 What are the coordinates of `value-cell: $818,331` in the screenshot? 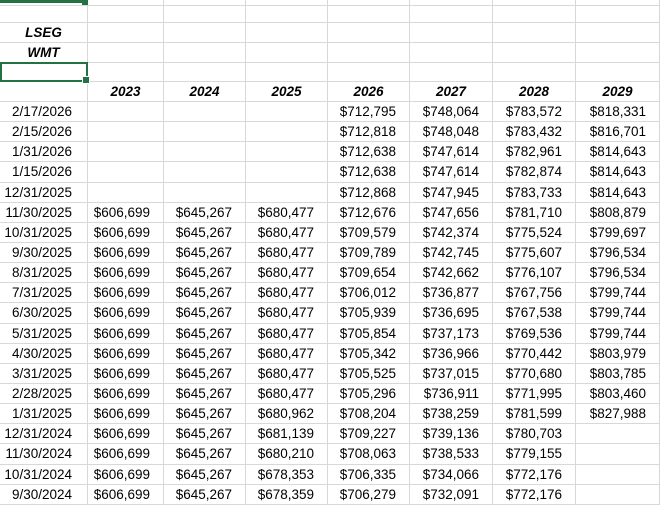 It's located at (618, 112).